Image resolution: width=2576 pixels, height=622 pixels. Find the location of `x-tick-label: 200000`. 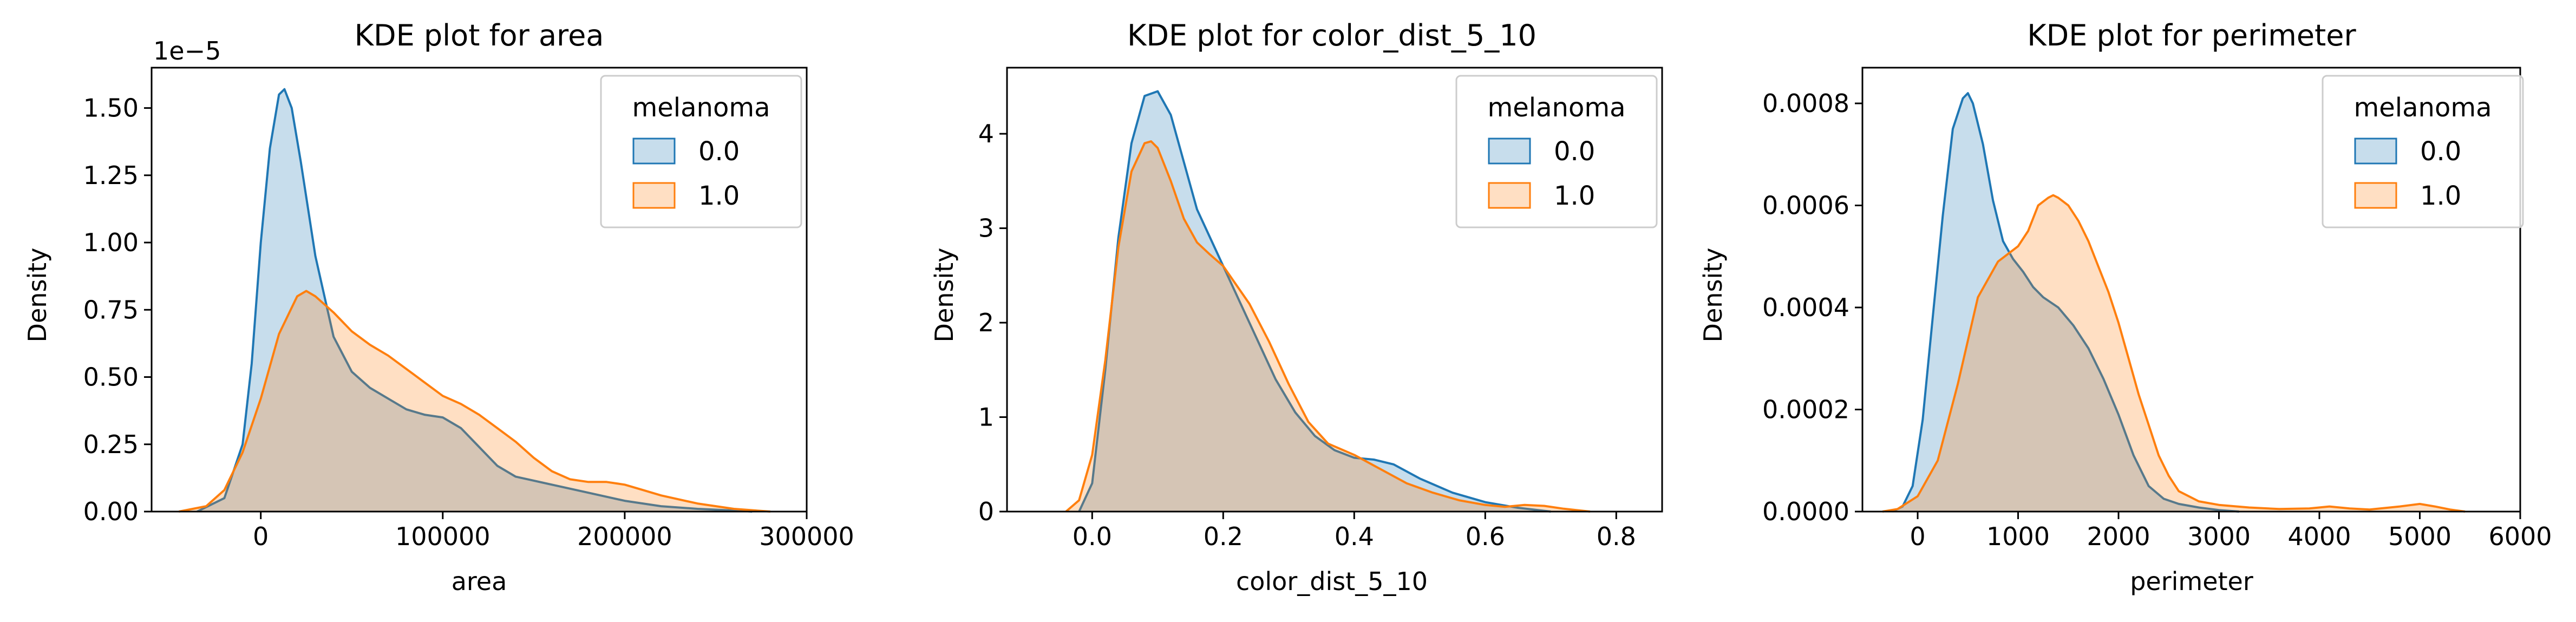

x-tick-label: 200000 is located at coordinates (624, 536).